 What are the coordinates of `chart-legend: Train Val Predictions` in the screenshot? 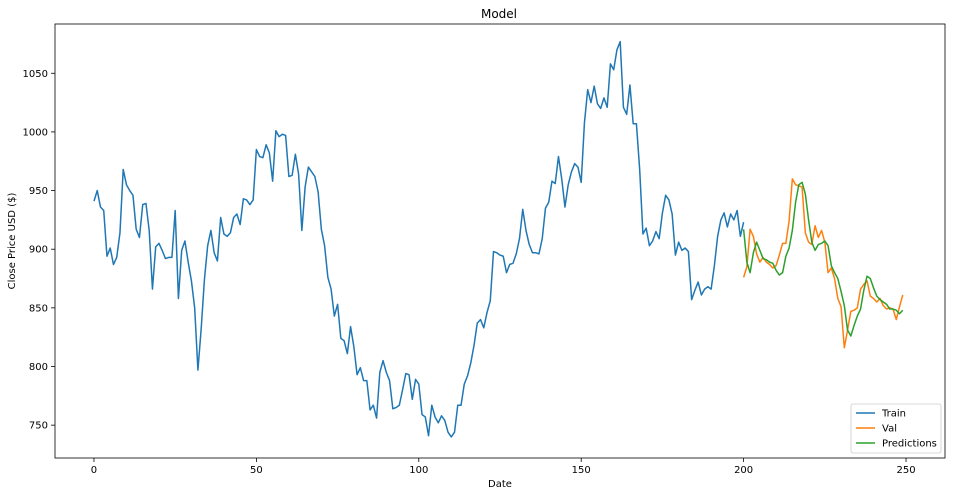 It's located at (896, 428).